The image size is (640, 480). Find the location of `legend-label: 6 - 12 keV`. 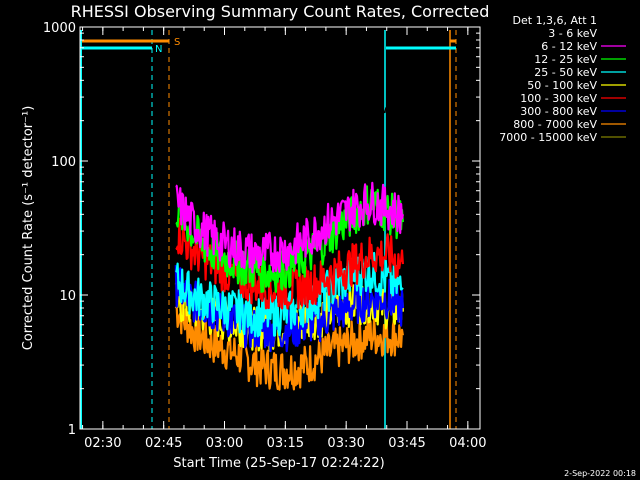

legend-label: 6 - 12 keV is located at coordinates (569, 46).